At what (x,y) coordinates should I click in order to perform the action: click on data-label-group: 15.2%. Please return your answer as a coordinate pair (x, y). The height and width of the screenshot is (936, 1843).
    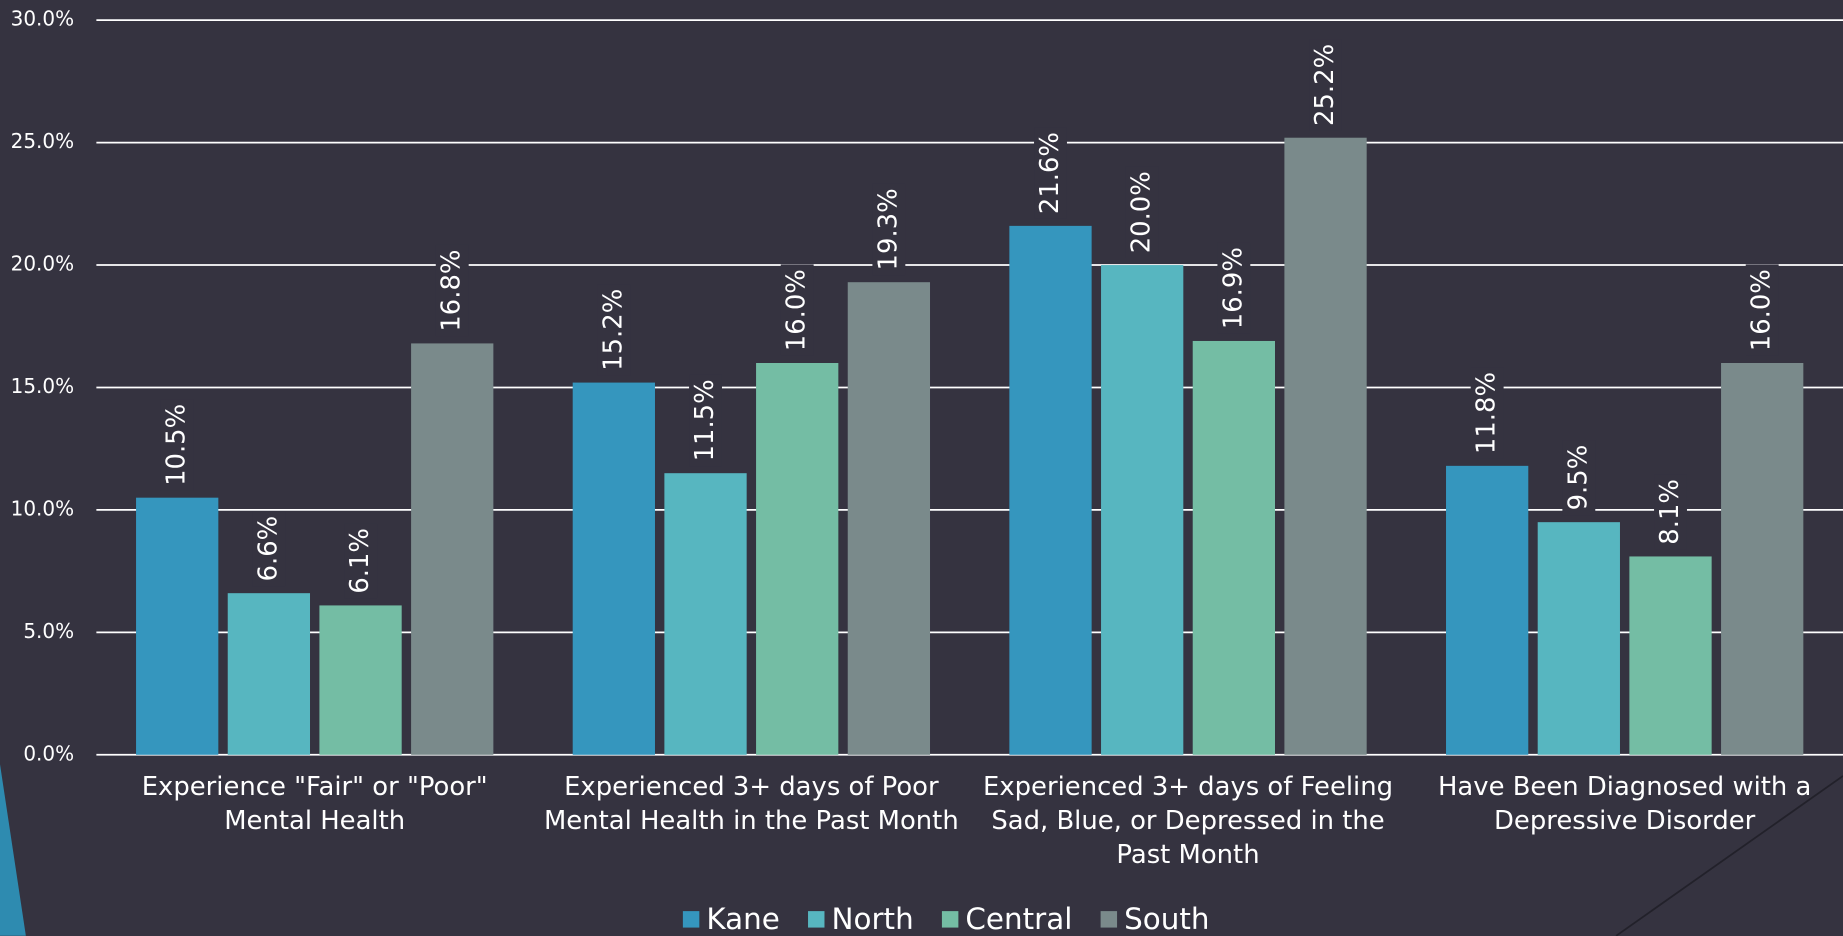
    Looking at the image, I should click on (614, 330).